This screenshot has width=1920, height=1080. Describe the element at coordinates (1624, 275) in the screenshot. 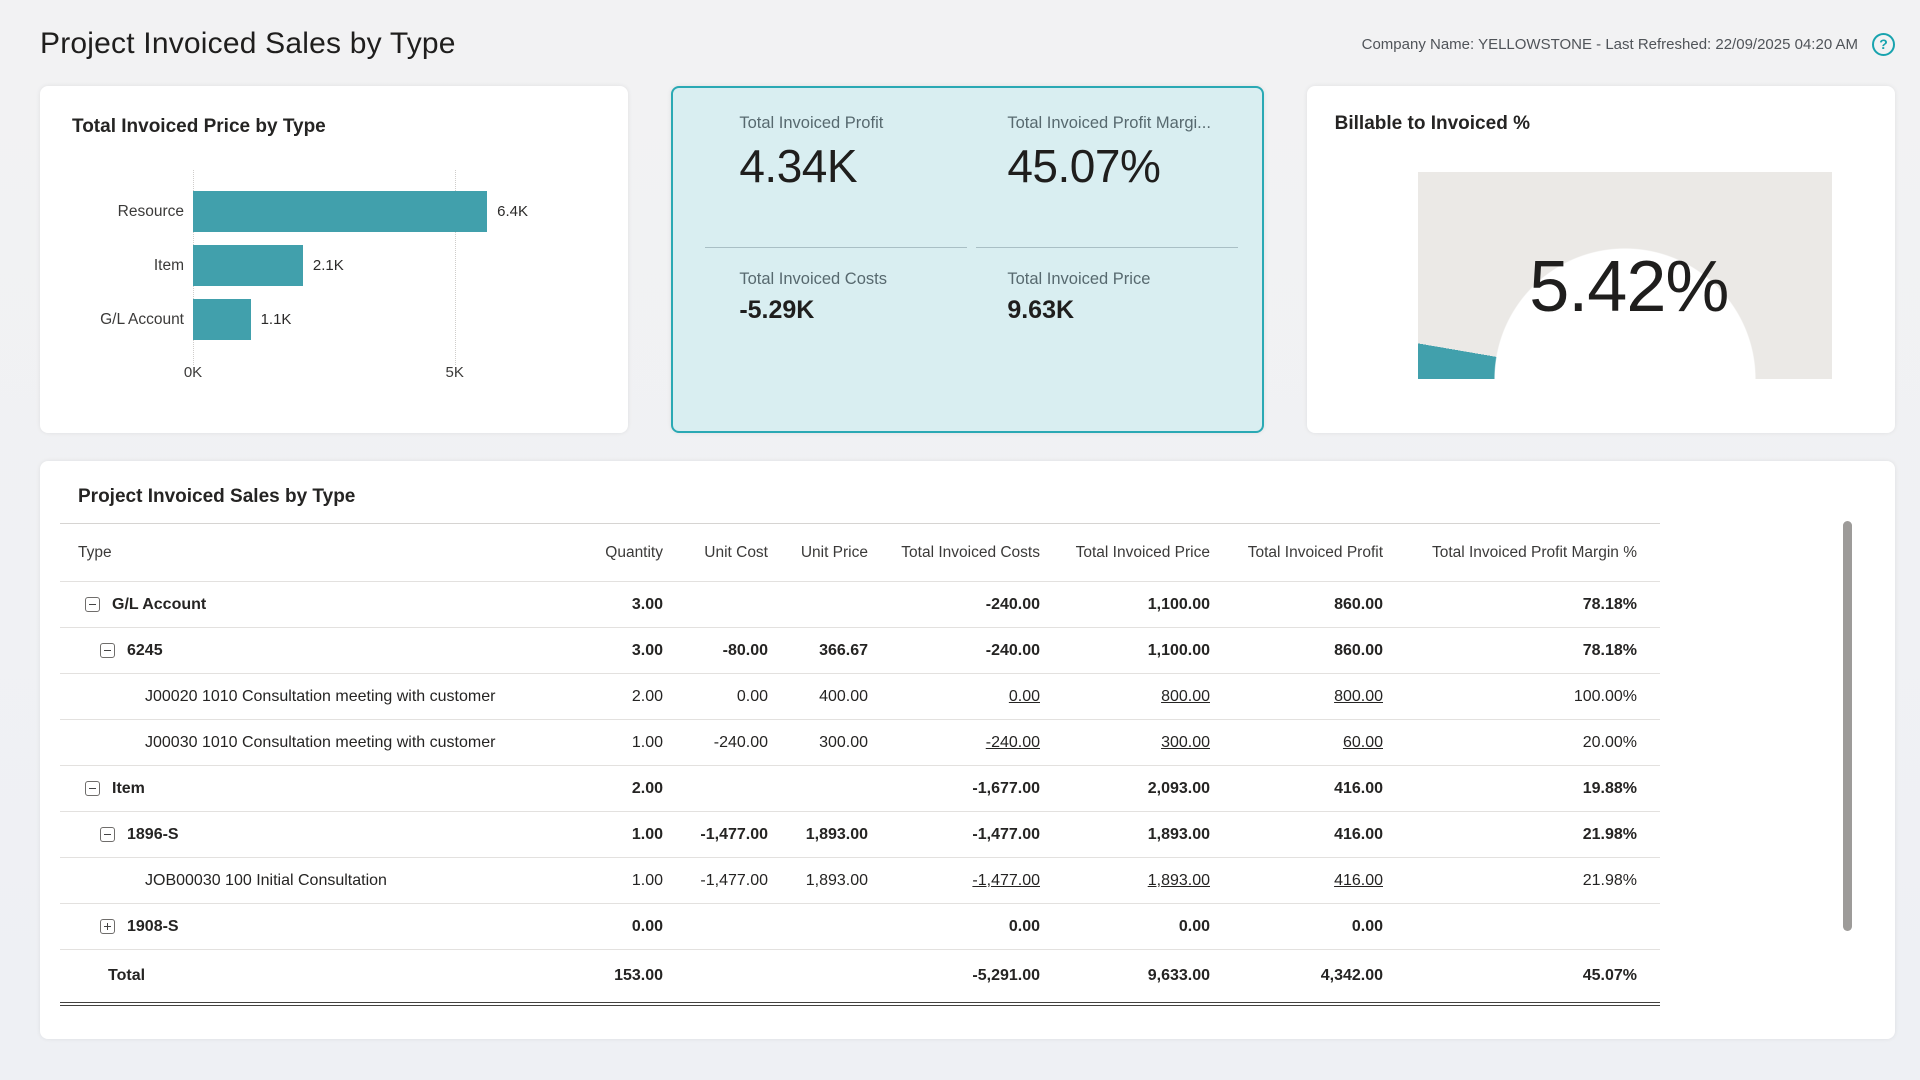

I see `gauge-arc` at that location.